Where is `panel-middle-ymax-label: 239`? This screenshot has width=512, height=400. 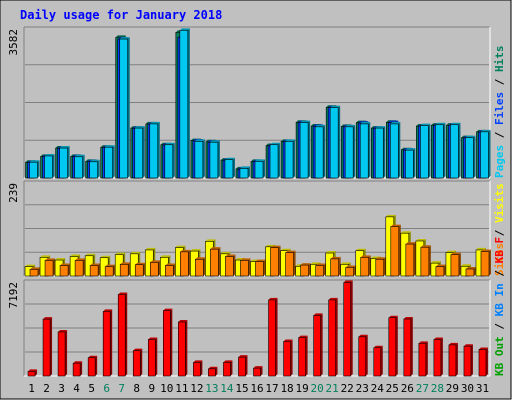 panel-middle-ymax-label: 239 is located at coordinates (13, 193).